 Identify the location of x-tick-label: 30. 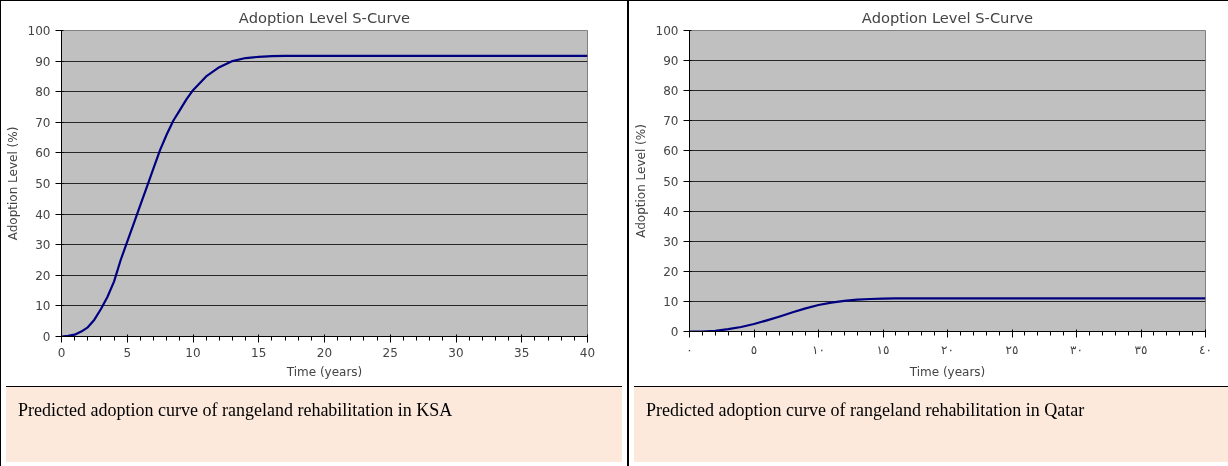
(456, 352).